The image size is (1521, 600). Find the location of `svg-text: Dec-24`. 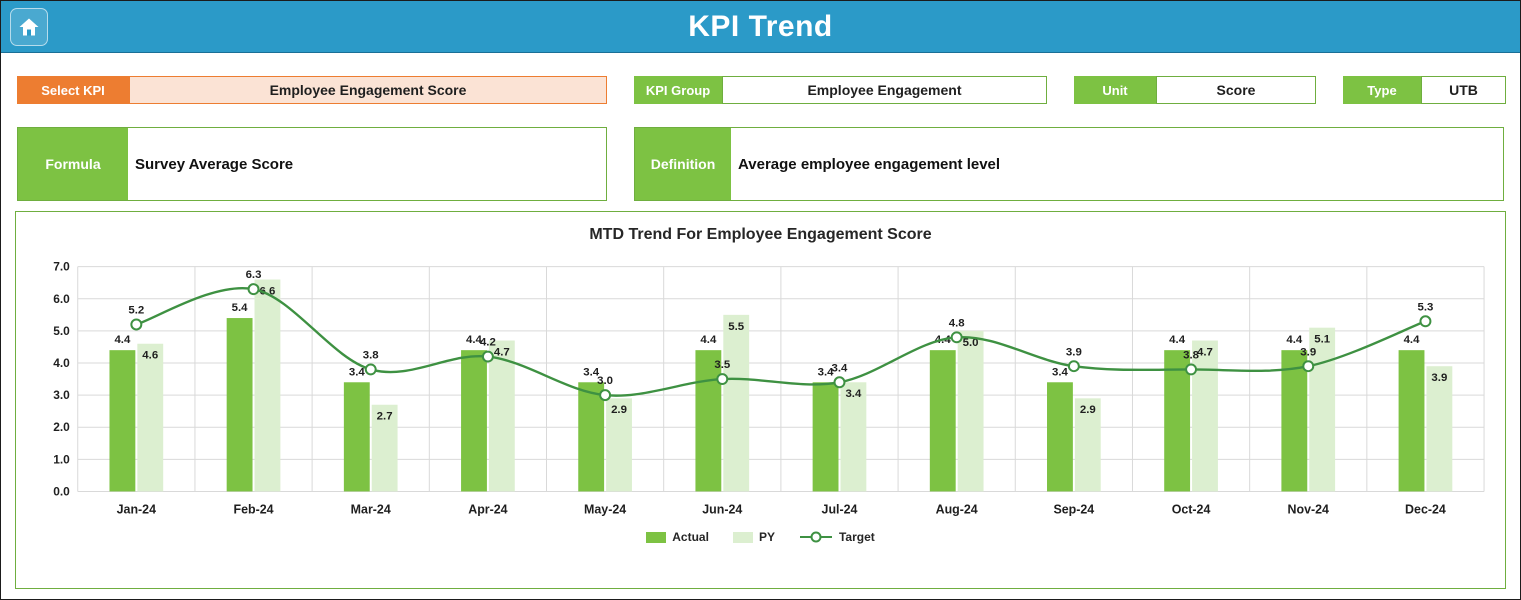

svg-text: Dec-24 is located at coordinates (1425, 509).